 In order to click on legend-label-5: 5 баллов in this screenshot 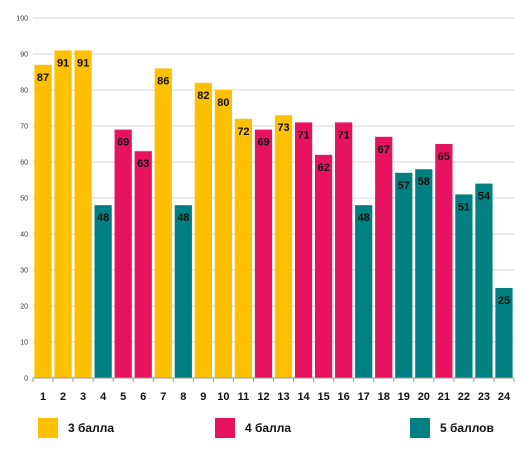, I will do `click(467, 428)`.